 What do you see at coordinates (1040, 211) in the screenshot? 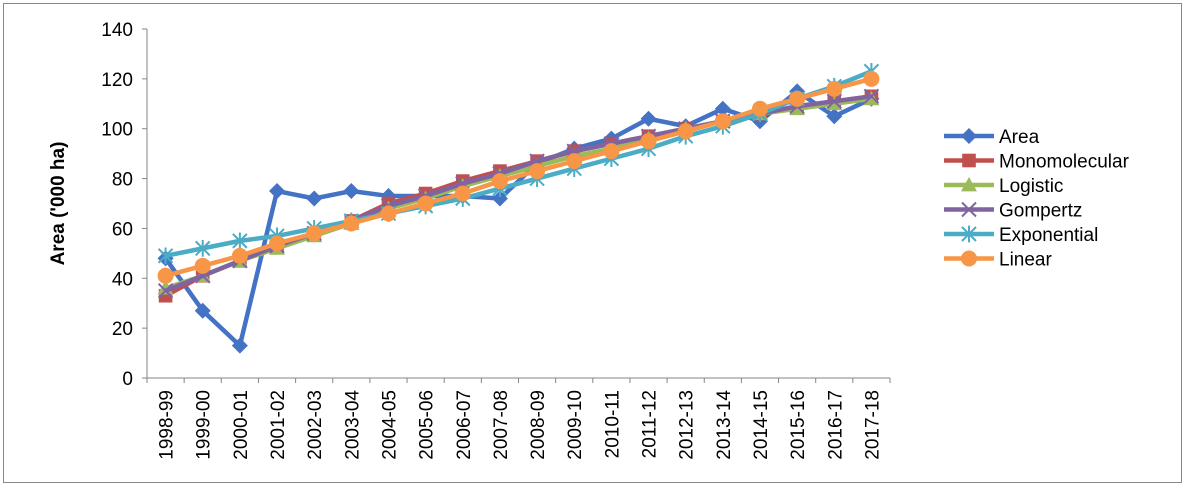
I see `legend-label: Gompertz` at bounding box center [1040, 211].